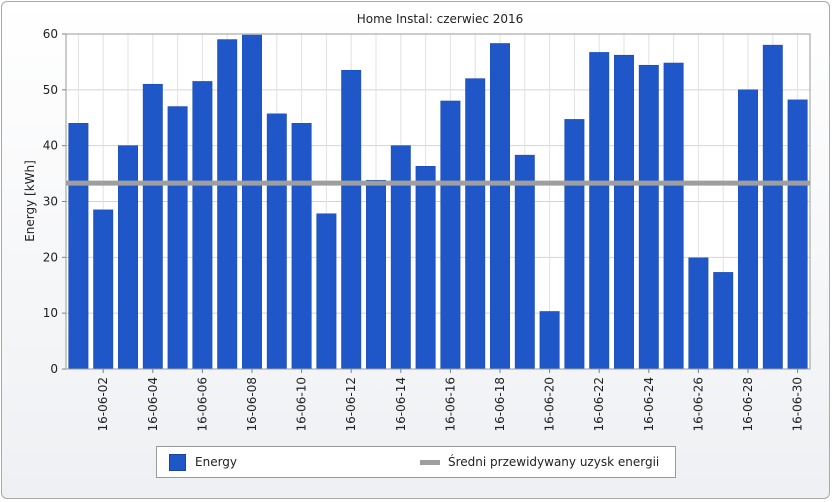  I want to click on y-tick-label: 40, so click(50, 146).